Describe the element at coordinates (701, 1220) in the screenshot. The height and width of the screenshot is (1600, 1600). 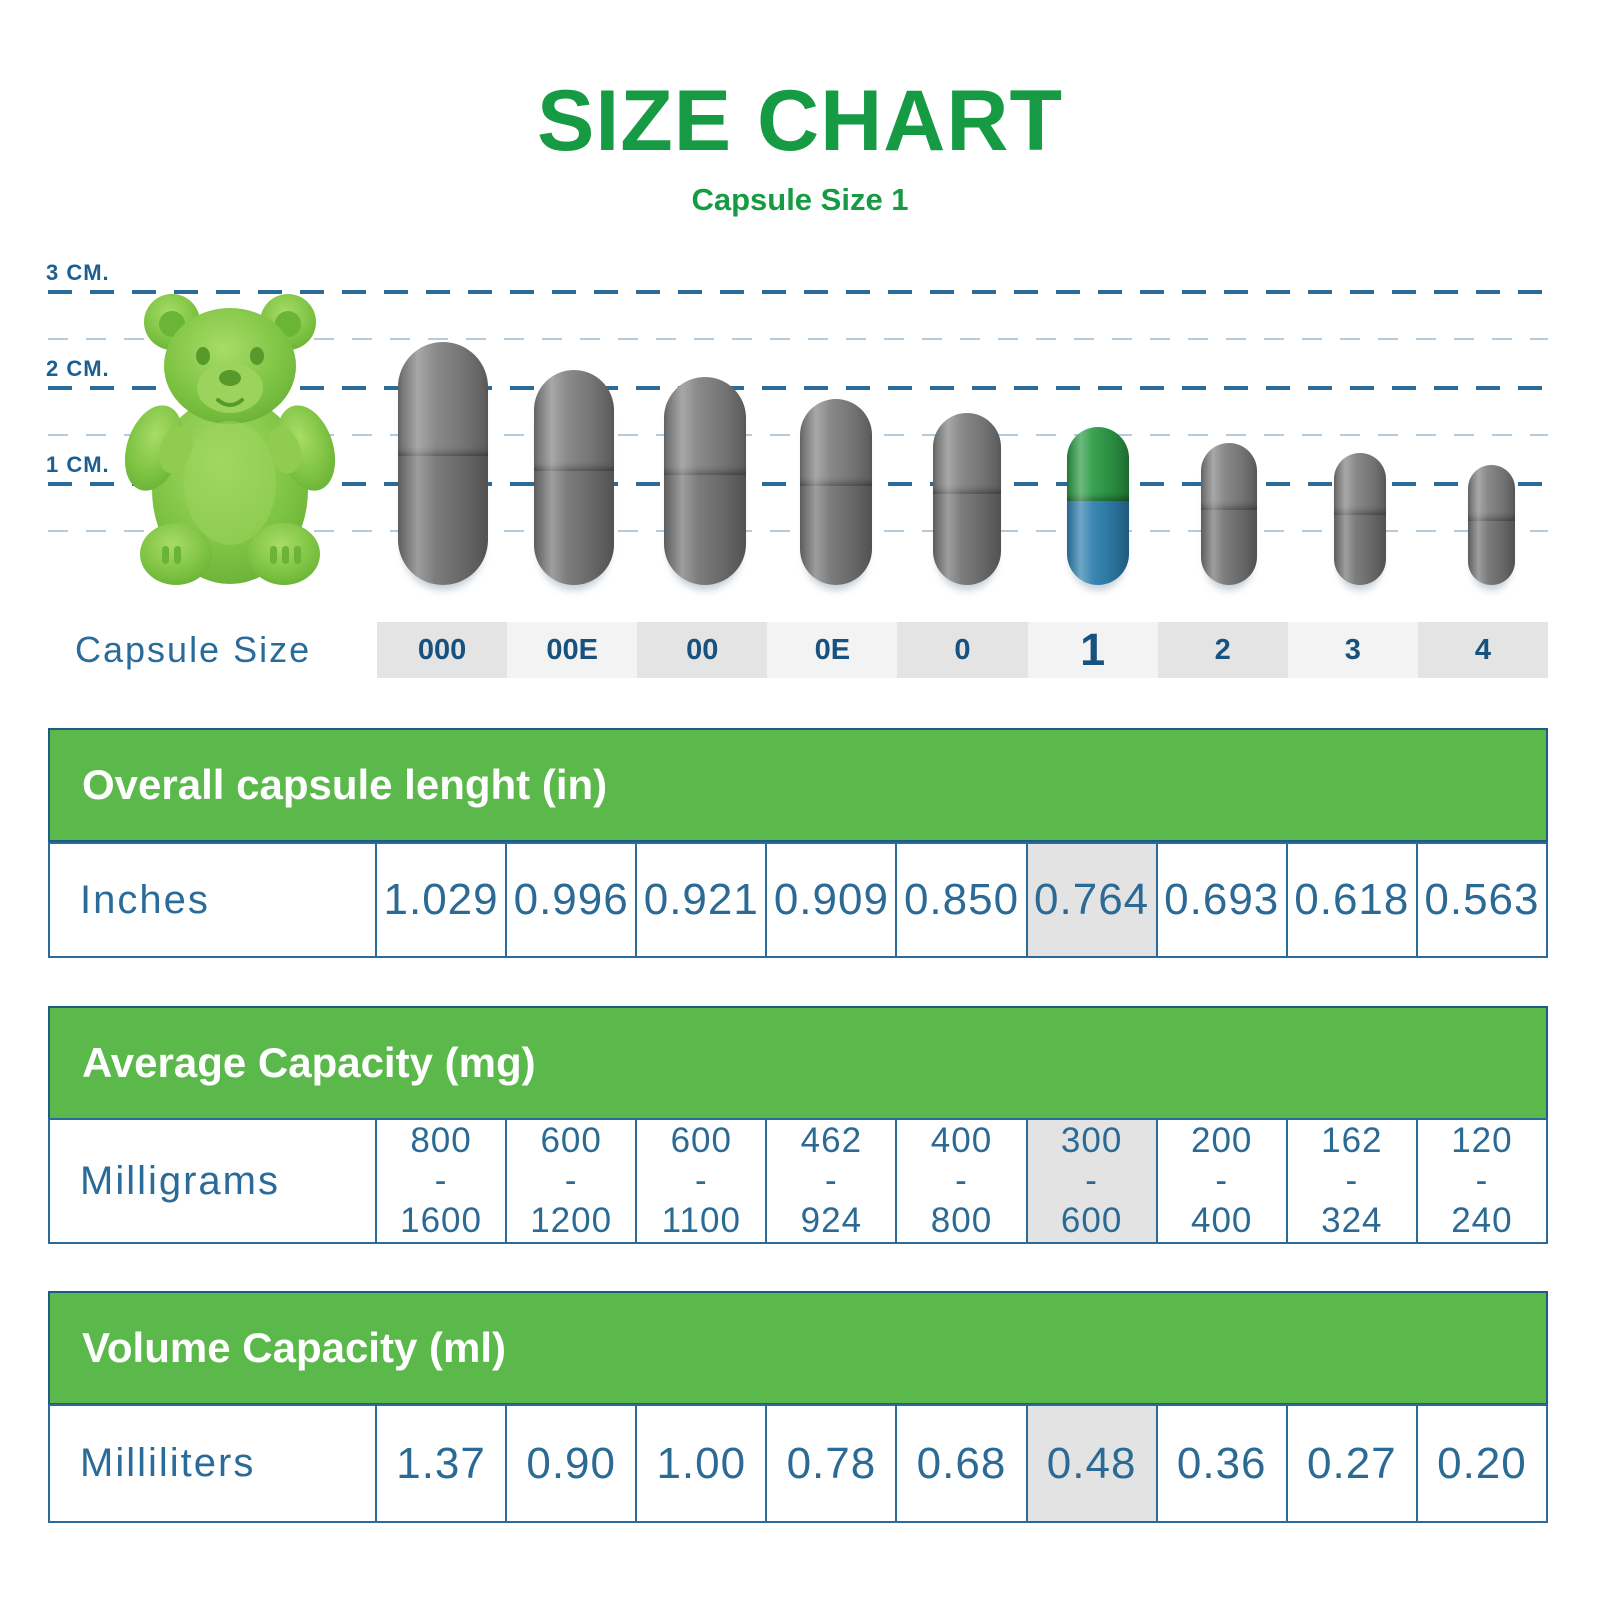
I see `mg-to: 1100` at that location.